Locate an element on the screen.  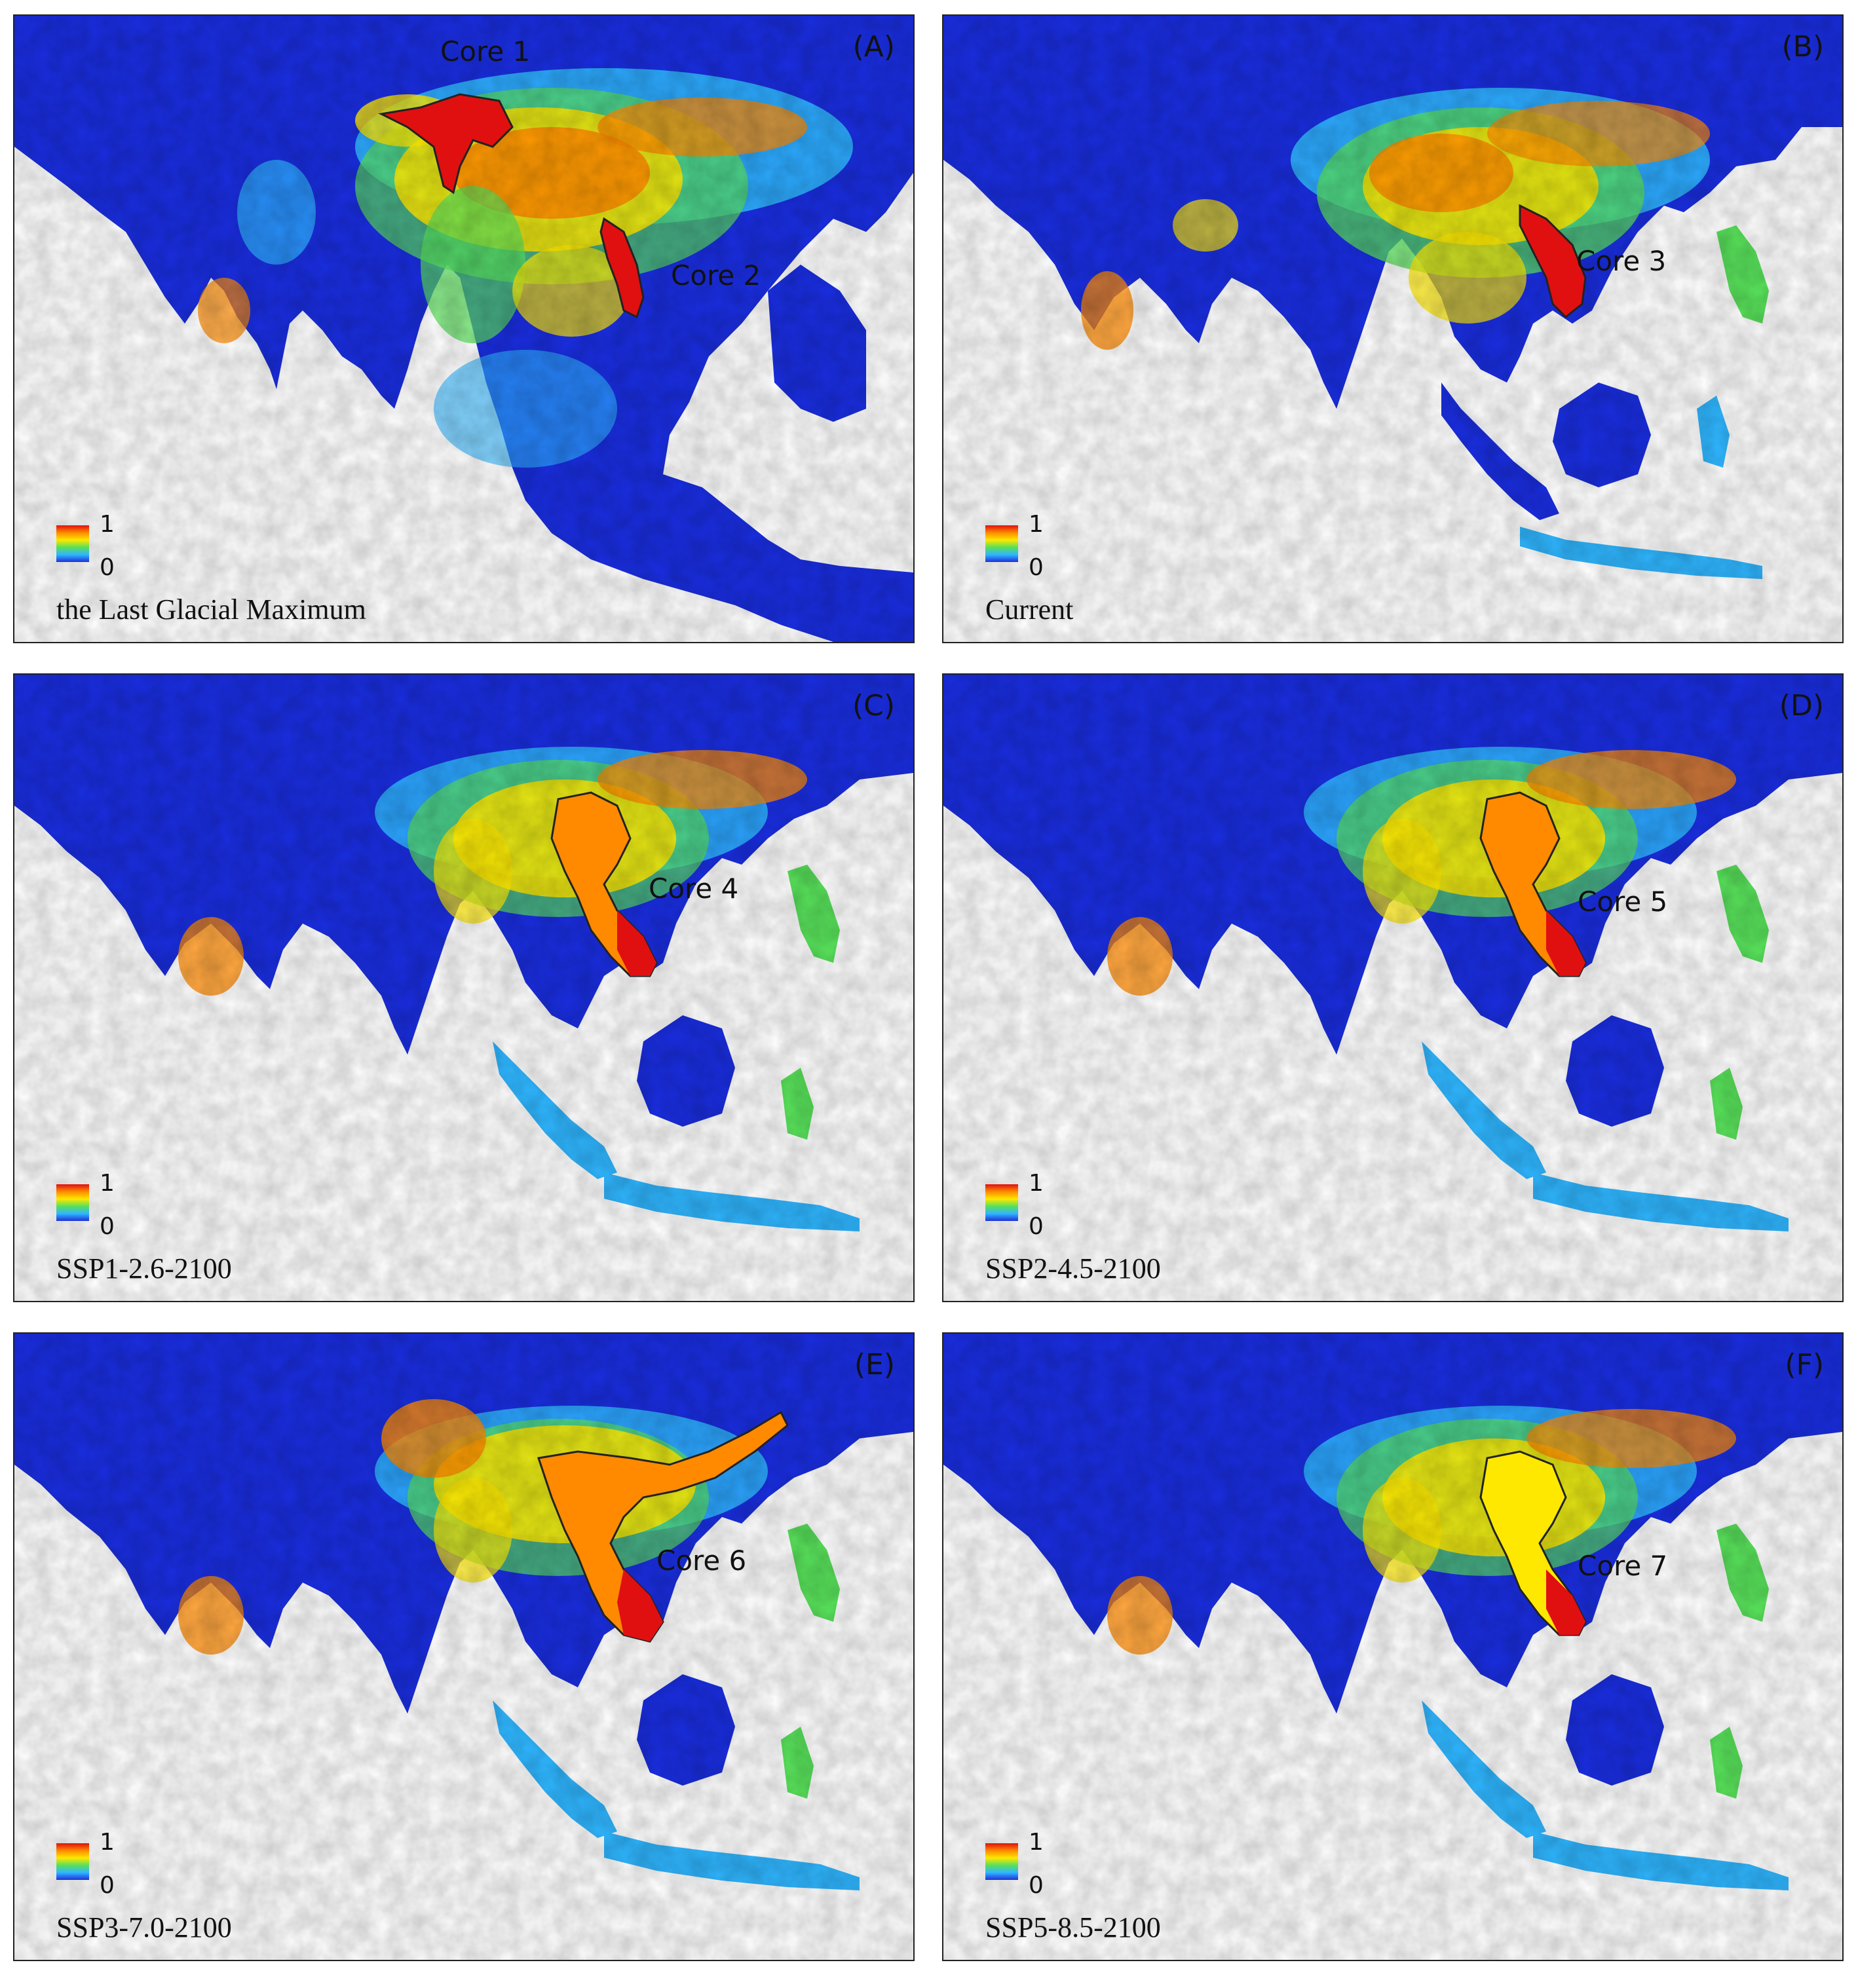
core-label: Core 6 is located at coordinates (701, 1561).